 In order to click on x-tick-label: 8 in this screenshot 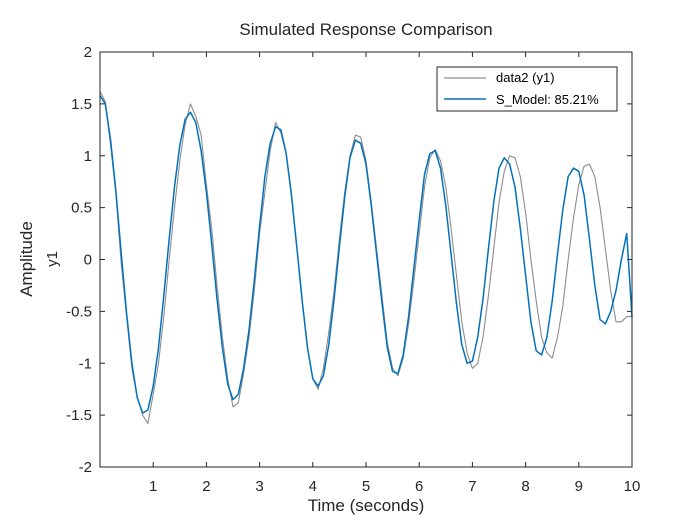, I will do `click(525, 486)`.